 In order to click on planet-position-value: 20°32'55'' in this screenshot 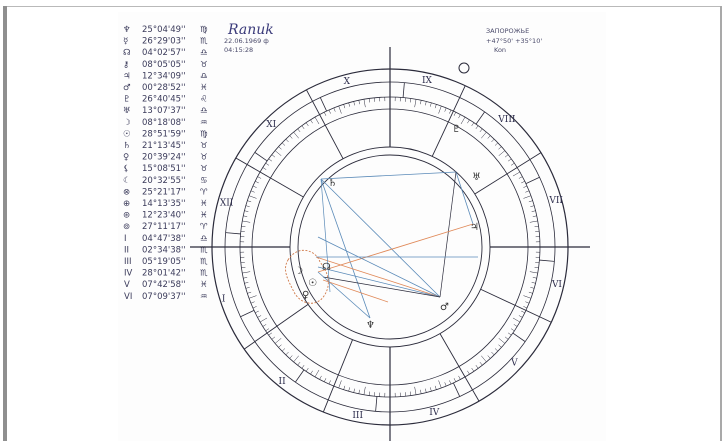, I will do `click(164, 181)`.